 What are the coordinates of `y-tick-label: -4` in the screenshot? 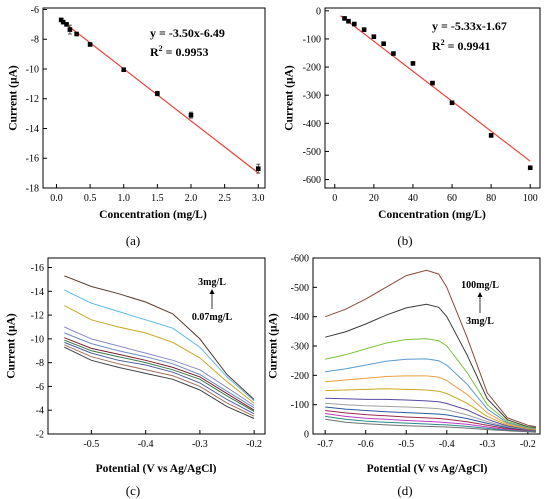 It's located at (40, 411).